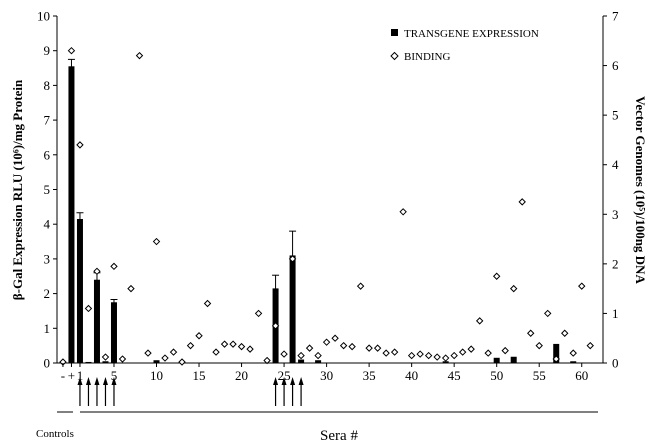 This screenshot has height=446, width=648. What do you see at coordinates (114, 375) in the screenshot?
I see `x-tick-label: 5` at bounding box center [114, 375].